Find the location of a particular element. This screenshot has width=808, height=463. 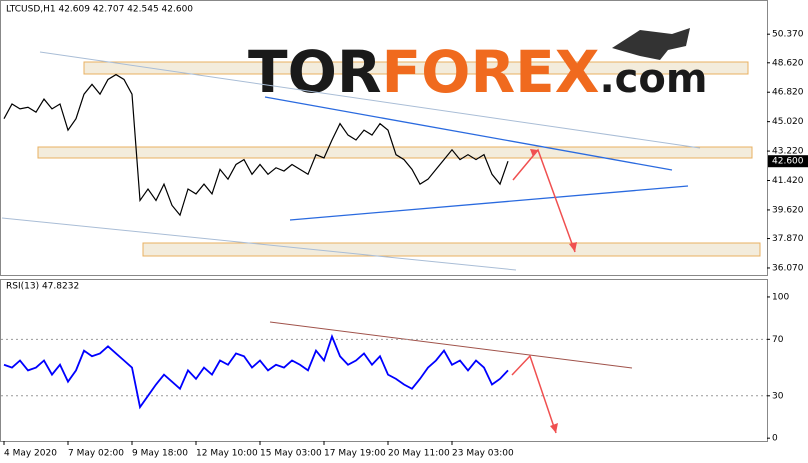

x-tick-label: 9 May 18:00 is located at coordinates (160, 454).